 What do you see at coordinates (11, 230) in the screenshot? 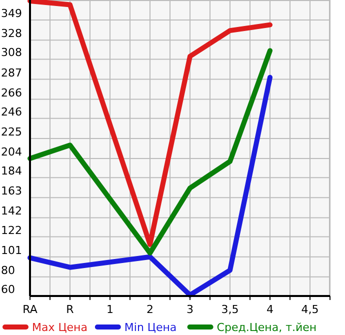
I see `y-tick-label: 122` at bounding box center [11, 230].